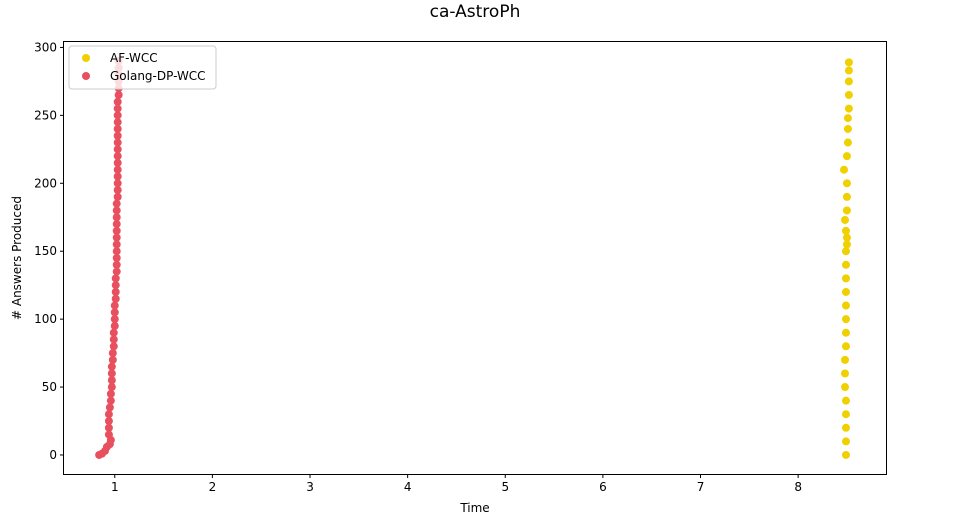 The width and height of the screenshot is (955, 524). I want to click on x-axis: 1 2 3 4 5 6 7 8, so click(456, 484).